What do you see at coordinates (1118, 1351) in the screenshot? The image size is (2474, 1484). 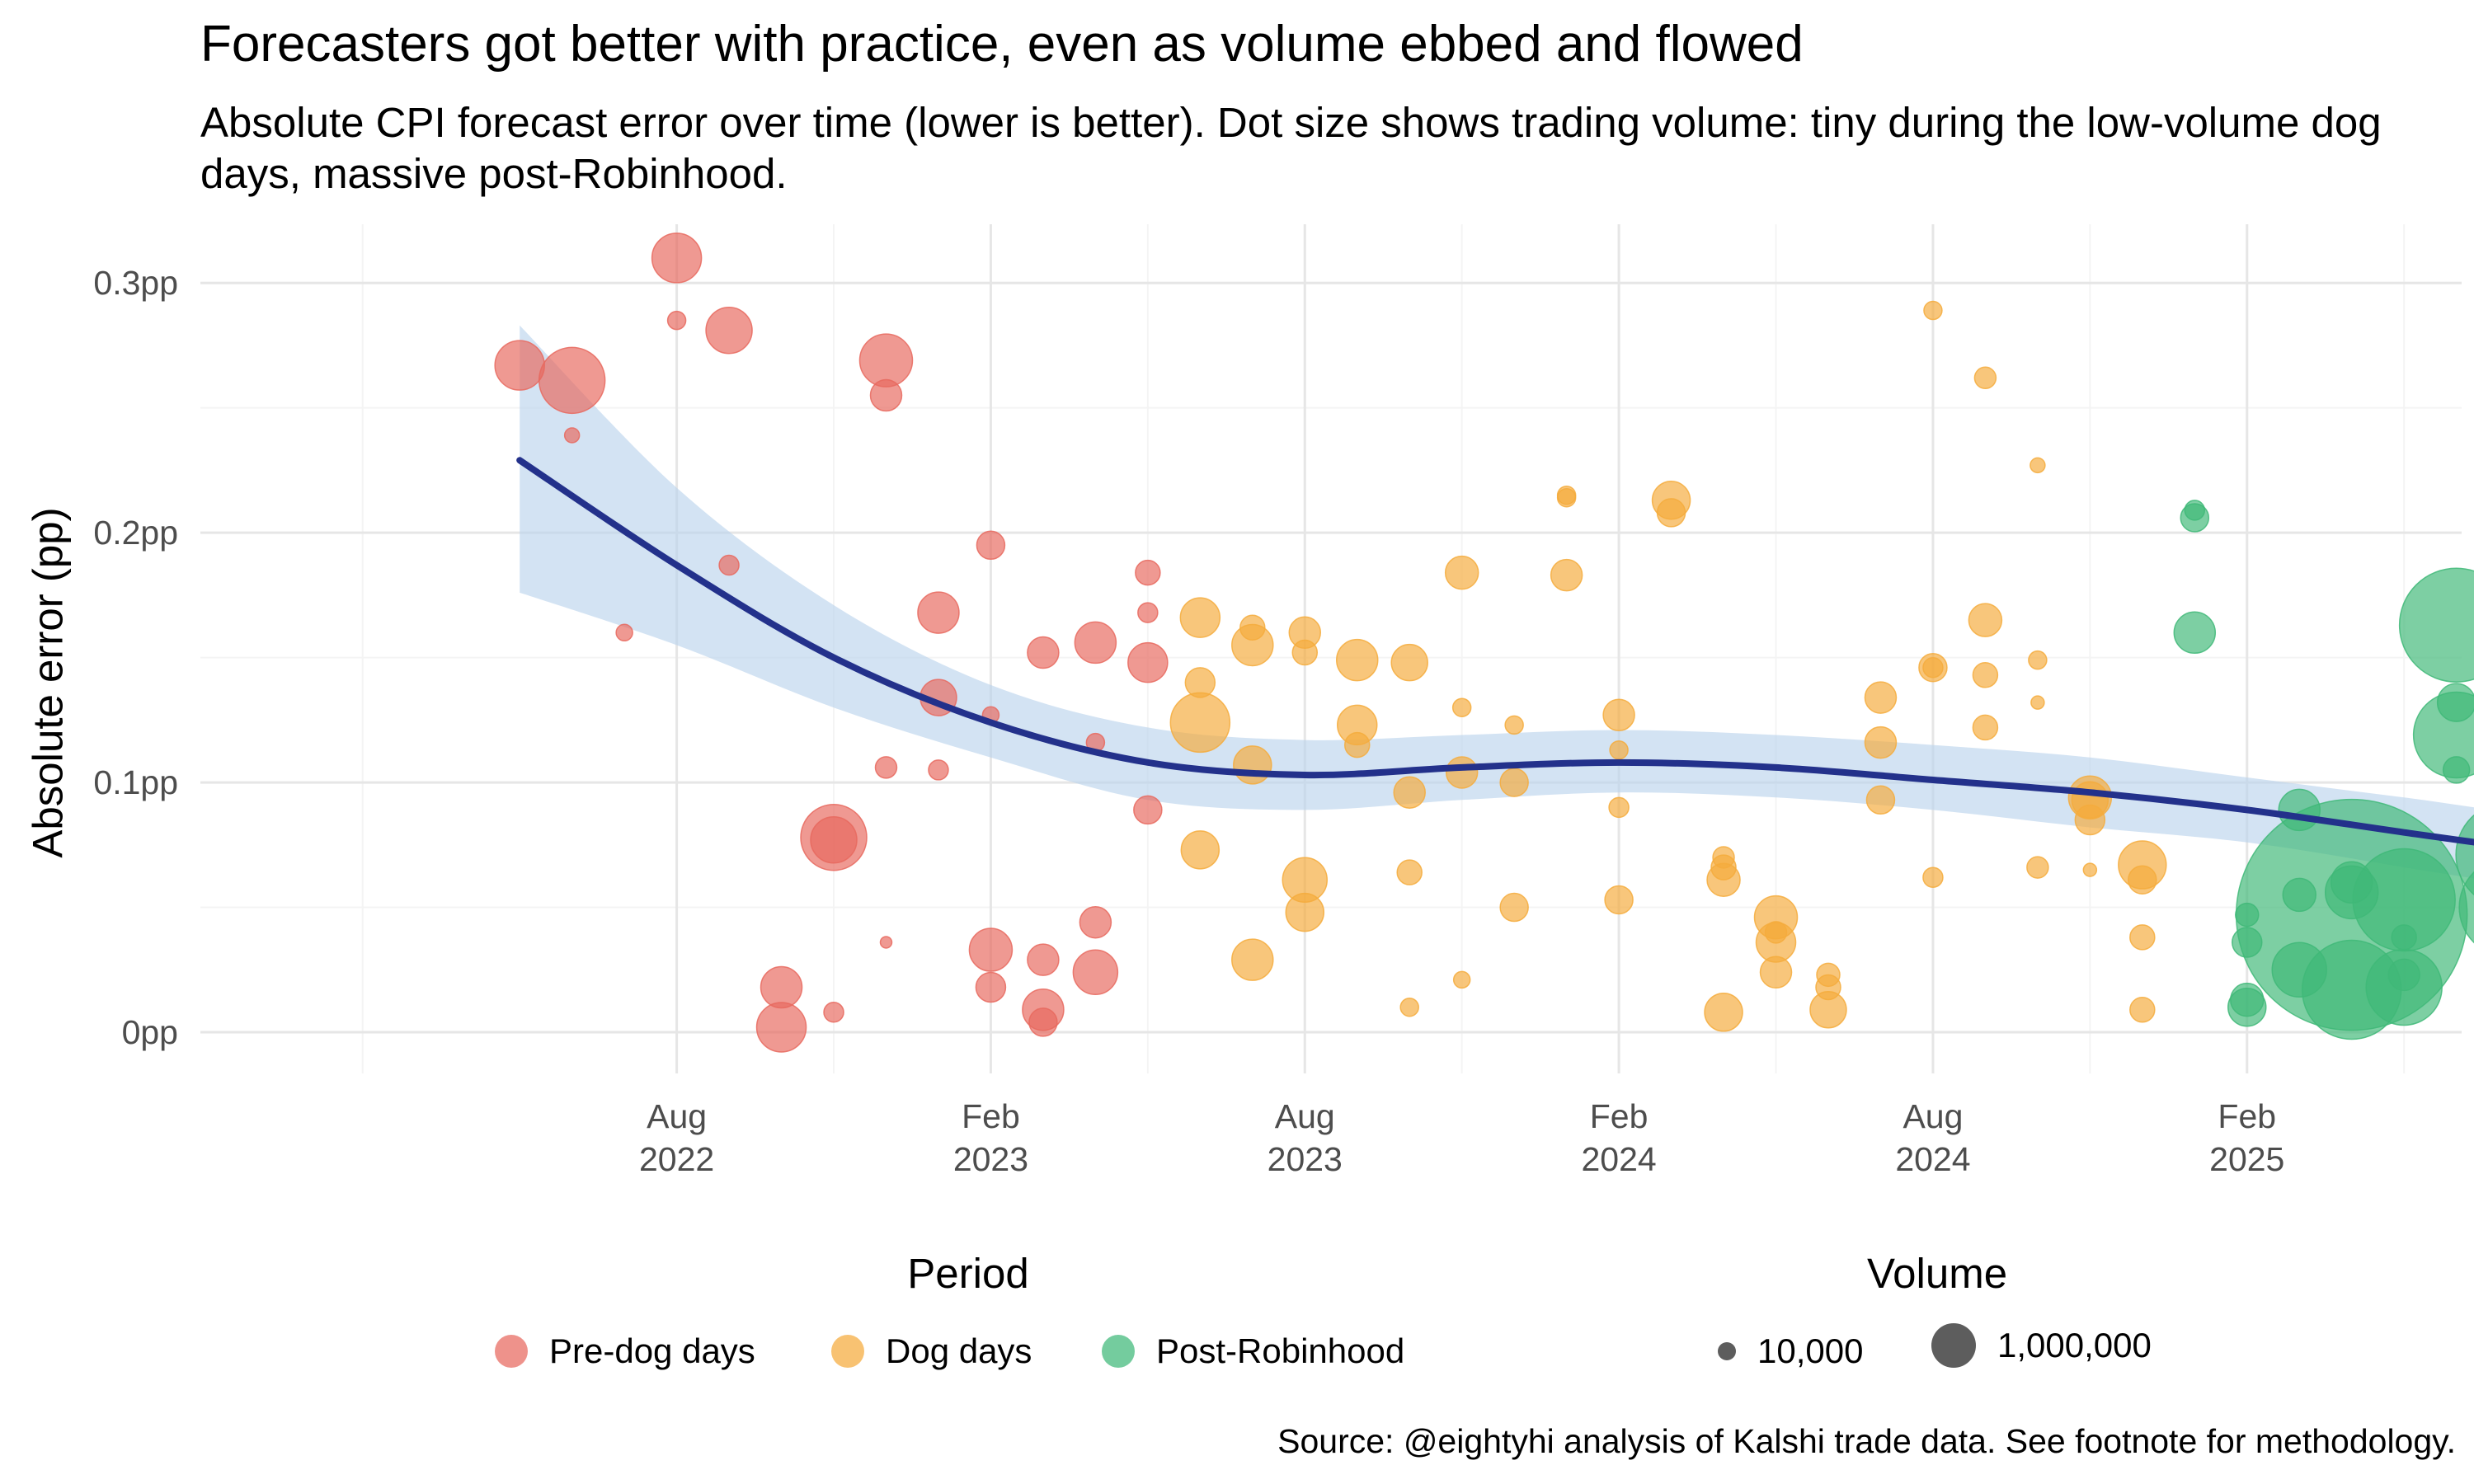 I see `legend-swatch-post-robinhood` at bounding box center [1118, 1351].